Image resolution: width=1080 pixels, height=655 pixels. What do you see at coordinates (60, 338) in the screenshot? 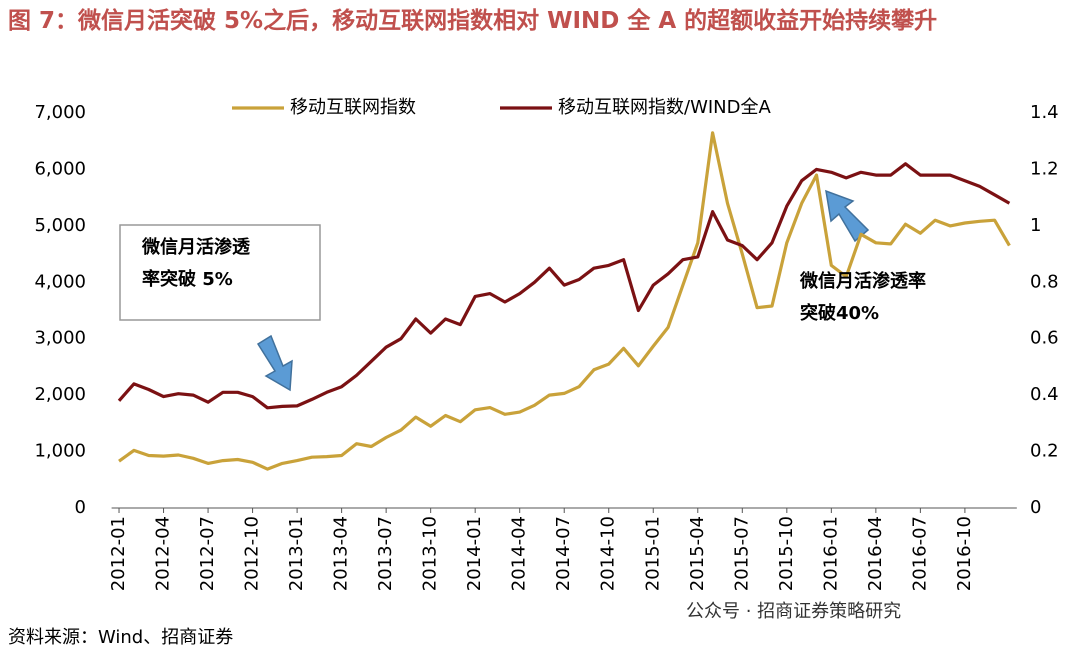
I see `y-tick-label: 3,000` at bounding box center [60, 338].